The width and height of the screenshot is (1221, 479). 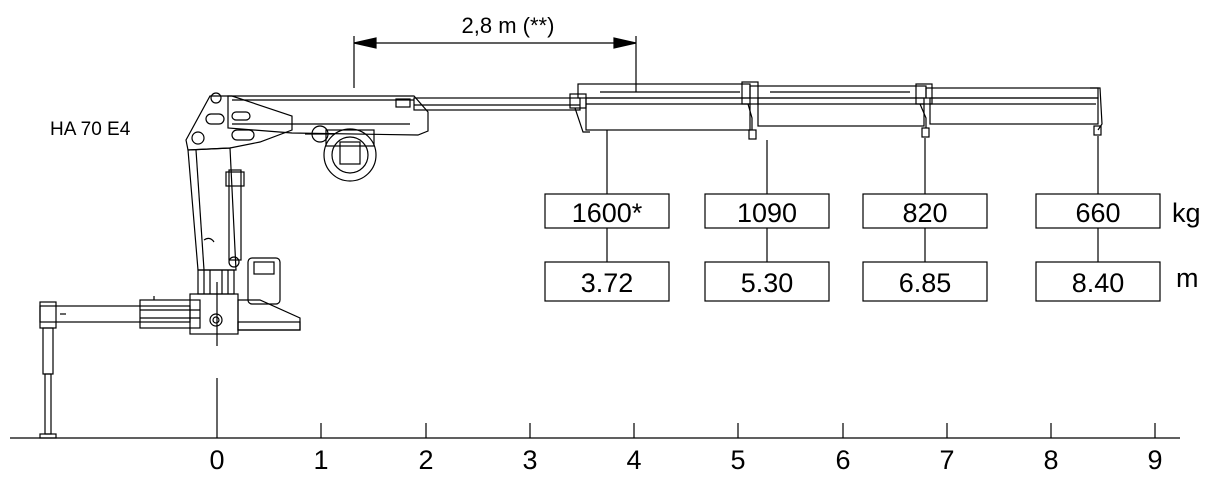 I want to click on axis-tick-label-1: 1, so click(x=320, y=459).